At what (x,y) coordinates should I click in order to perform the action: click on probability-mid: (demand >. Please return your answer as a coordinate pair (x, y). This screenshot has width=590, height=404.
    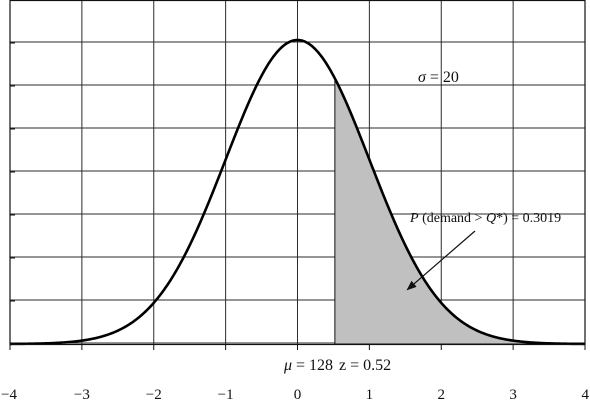
    Looking at the image, I should click on (452, 218).